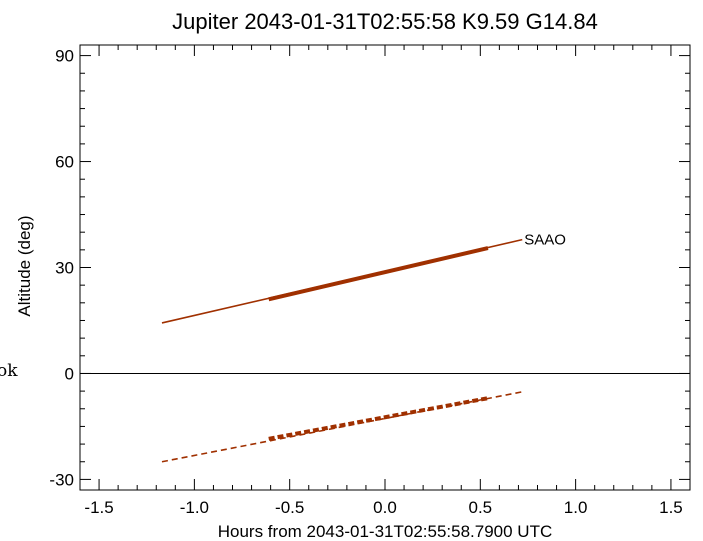 This screenshot has height=541, width=703. Describe the element at coordinates (385, 531) in the screenshot. I see `x-axis-label: Hours from 2043-01-31T02:55:58.7900 UTC` at that location.